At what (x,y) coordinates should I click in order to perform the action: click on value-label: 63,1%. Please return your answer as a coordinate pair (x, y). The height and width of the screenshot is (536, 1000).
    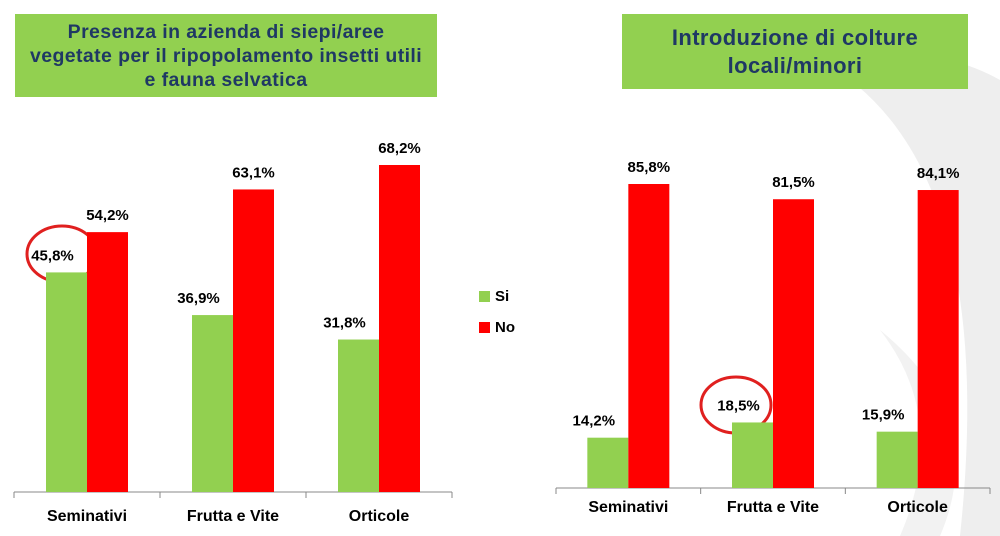
    Looking at the image, I should click on (253, 172).